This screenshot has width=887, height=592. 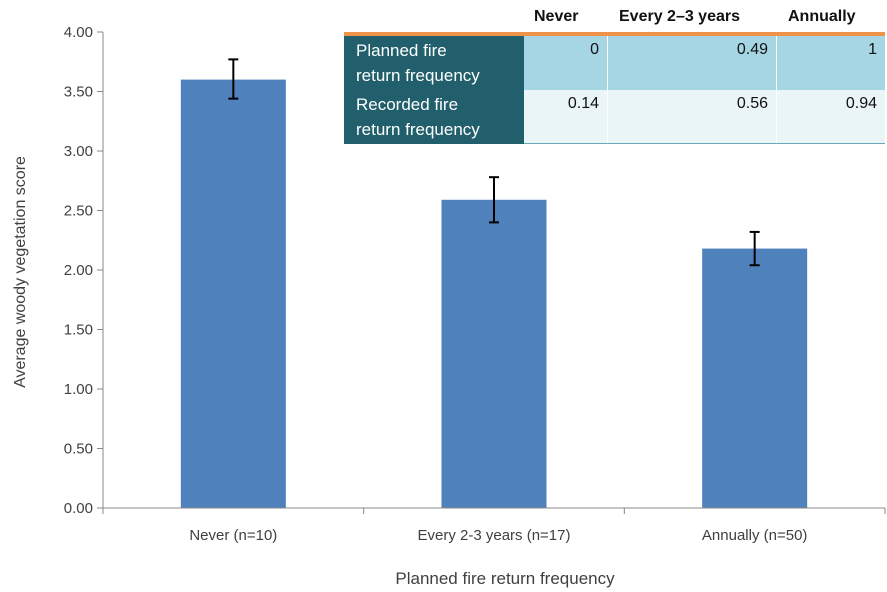 I want to click on y-axis-title: Average woody vegetation score, so click(x=20, y=272).